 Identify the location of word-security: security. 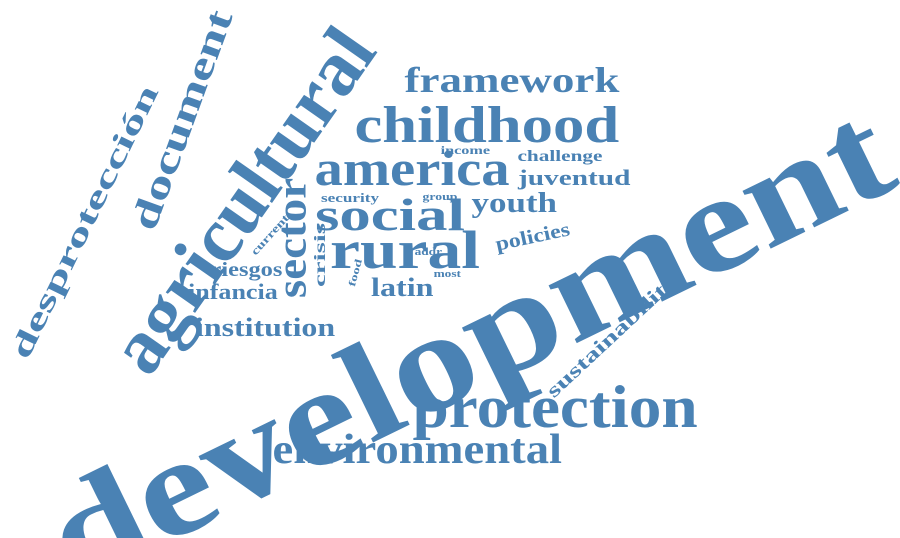
(350, 197).